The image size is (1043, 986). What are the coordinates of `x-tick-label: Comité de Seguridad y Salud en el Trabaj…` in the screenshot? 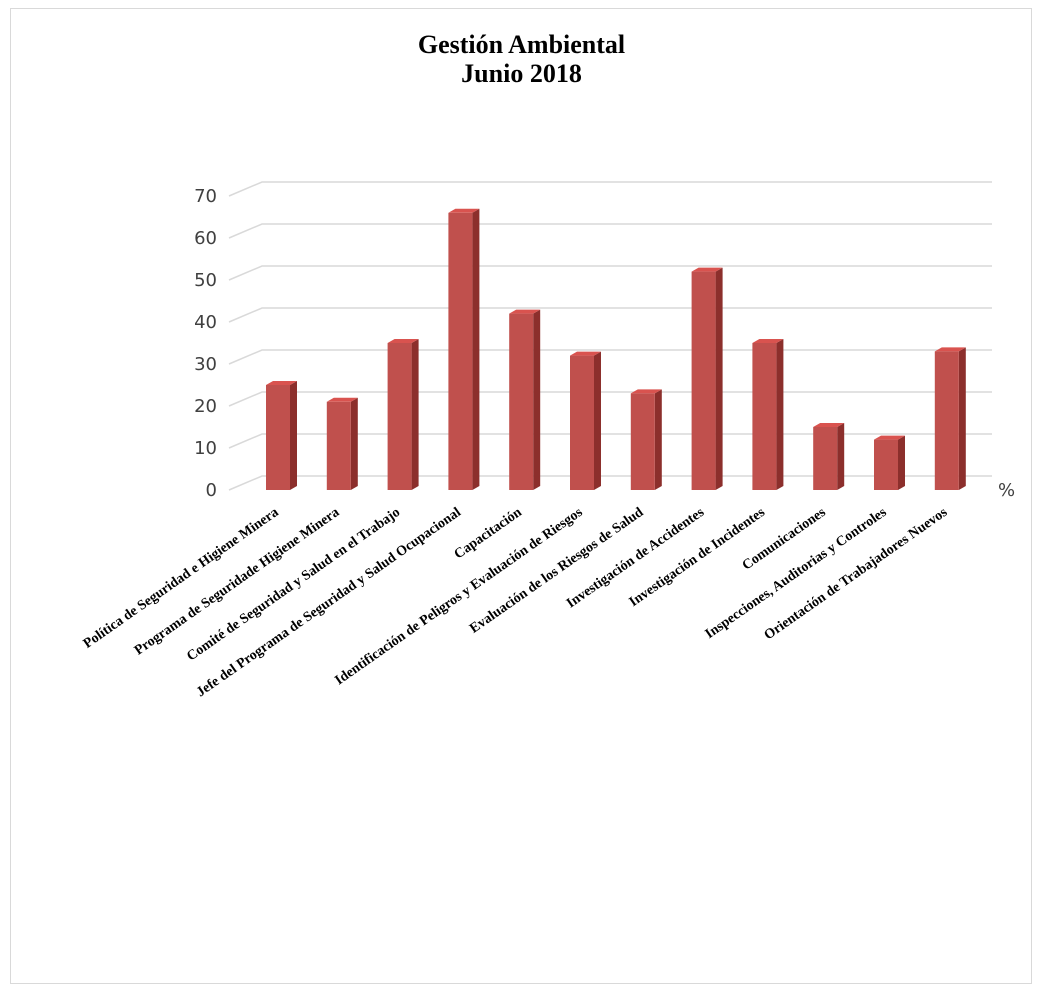 It's located at (293, 584).